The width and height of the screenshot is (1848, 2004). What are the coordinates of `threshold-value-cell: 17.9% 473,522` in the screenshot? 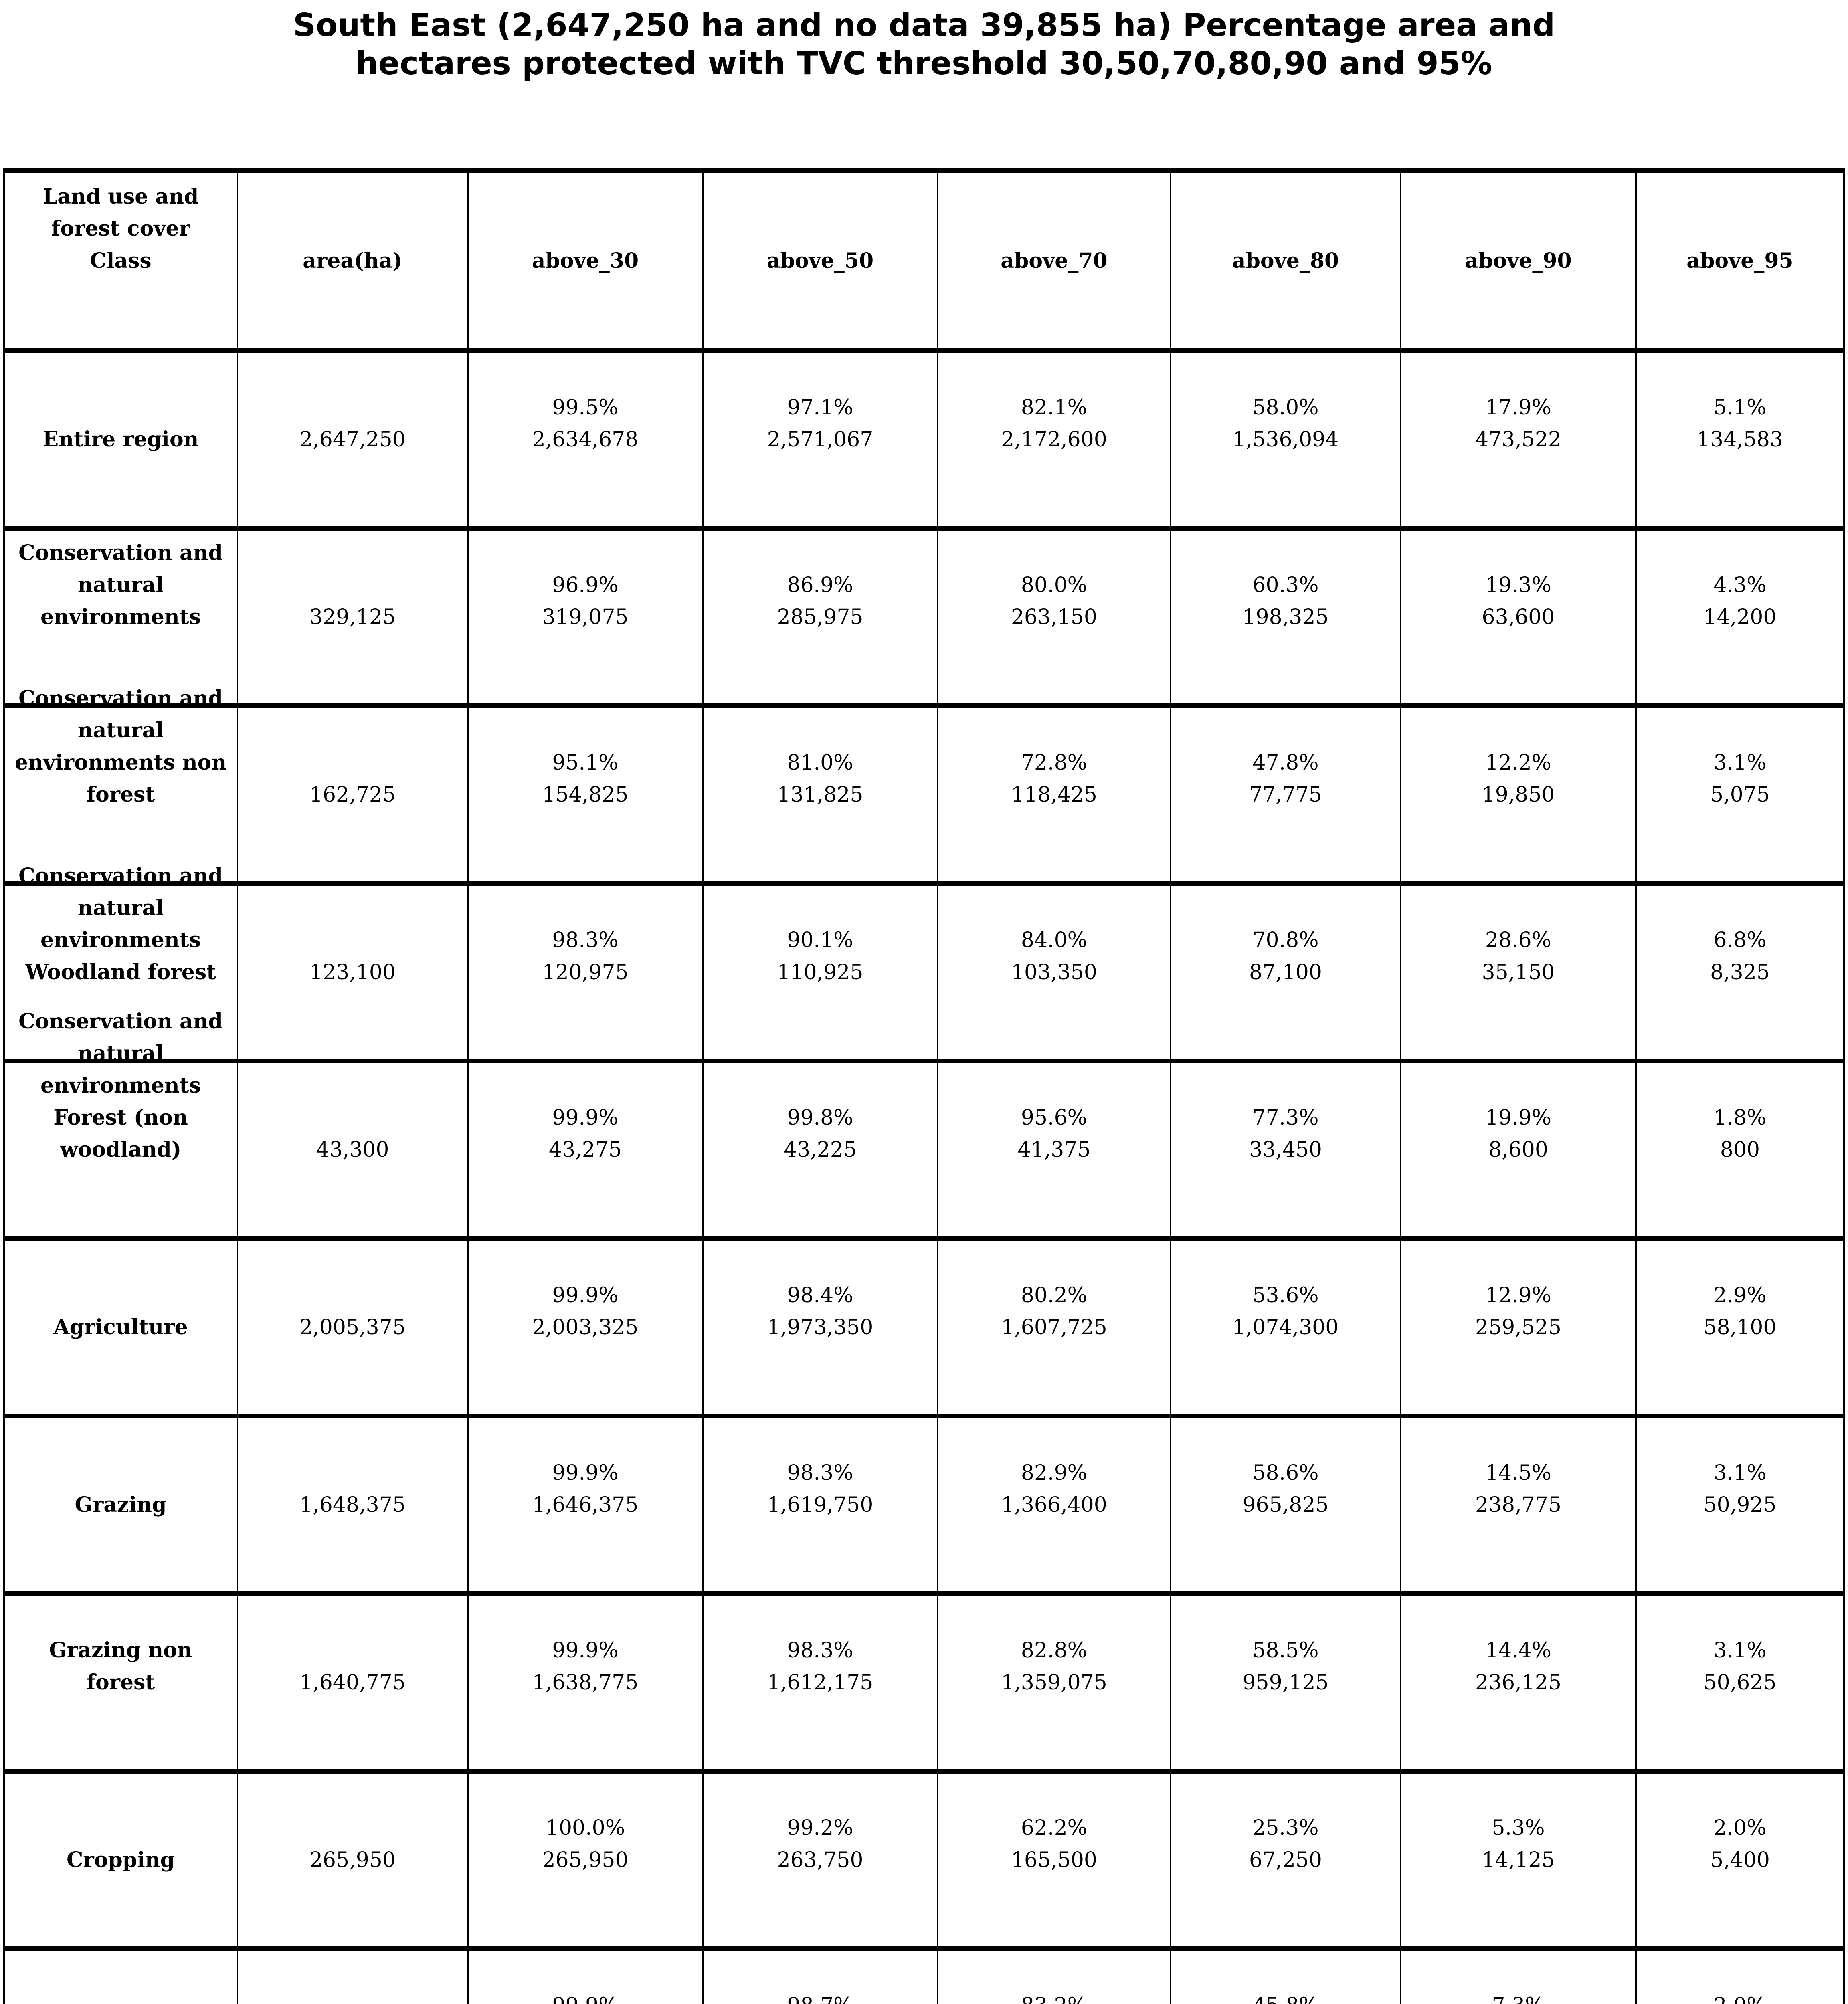 It's located at (1517, 439).